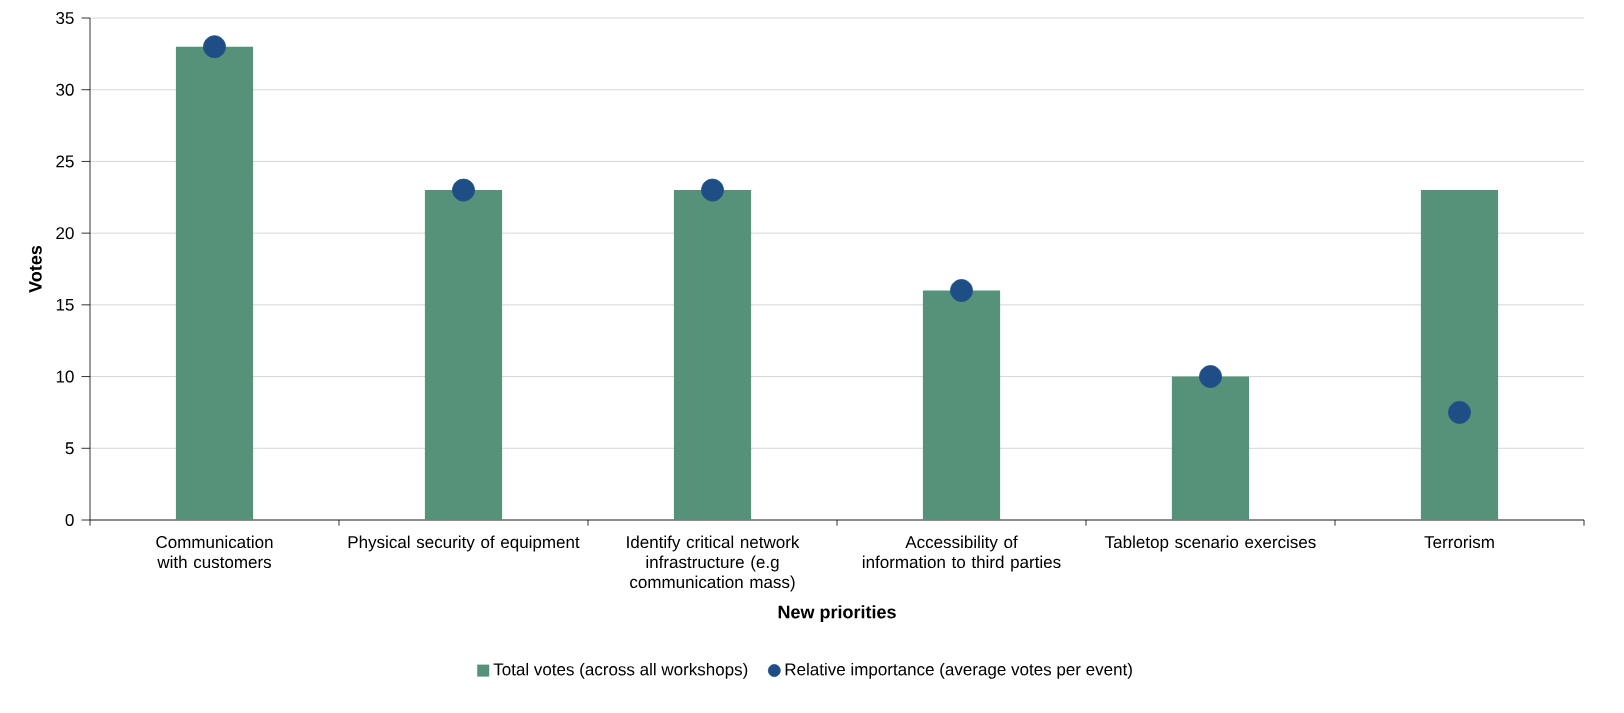 The height and width of the screenshot is (713, 1624). I want to click on x-tick-label: Tabletop scenario exercises, so click(1210, 543).